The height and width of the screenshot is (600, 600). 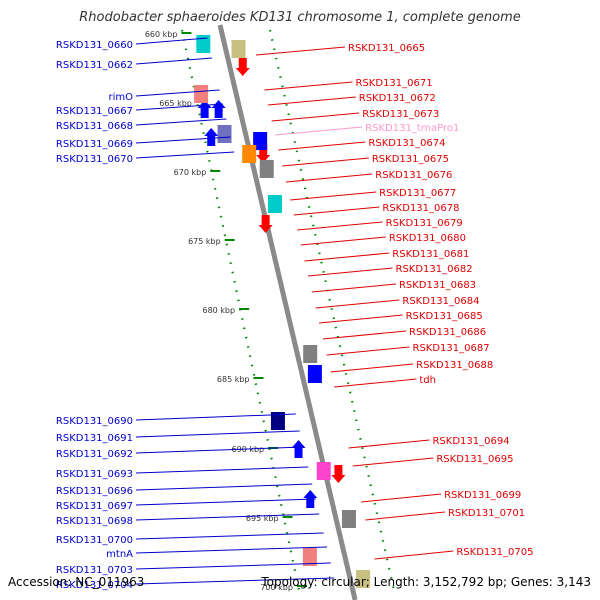 I want to click on gene-label-left: RSKD131_0690, so click(x=94, y=421).